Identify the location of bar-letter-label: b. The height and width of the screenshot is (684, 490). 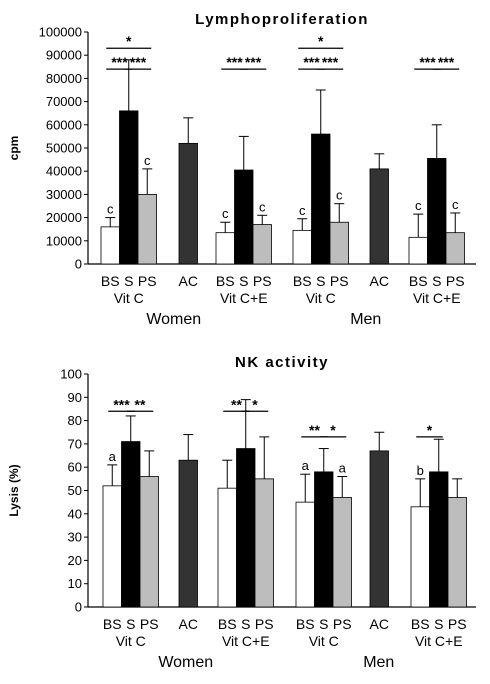
(420, 470).